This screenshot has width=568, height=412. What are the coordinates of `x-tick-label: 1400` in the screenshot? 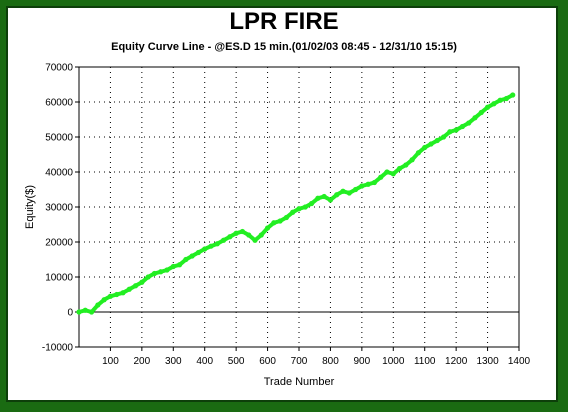 It's located at (519, 361).